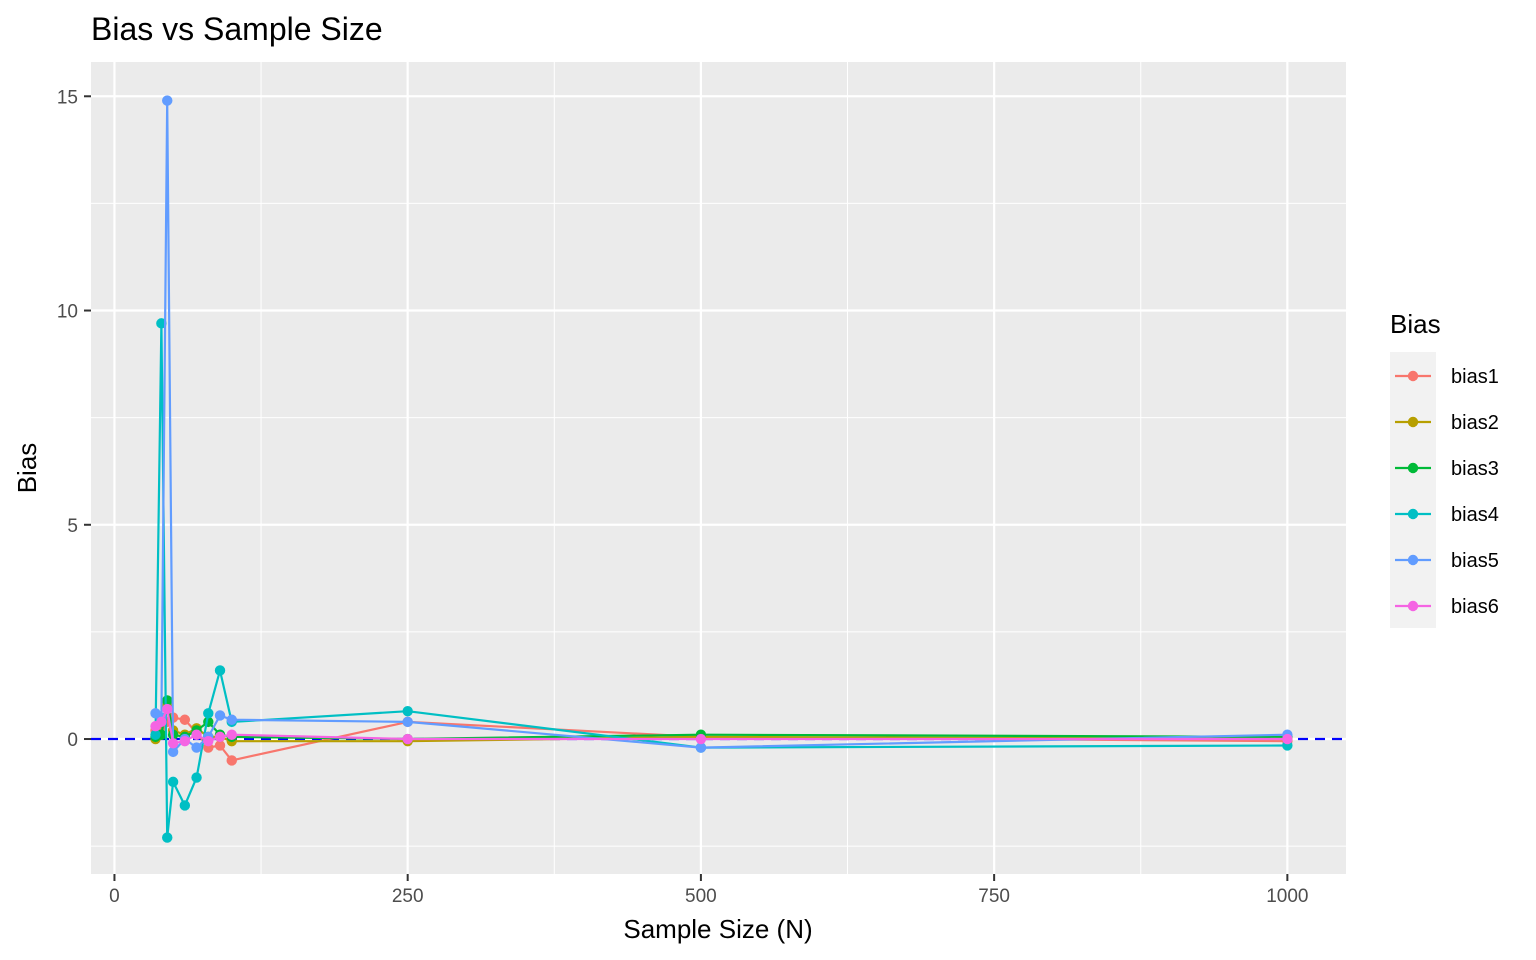 The width and height of the screenshot is (1536, 960). I want to click on legend-item-bias1: bias1, so click(1447, 377).